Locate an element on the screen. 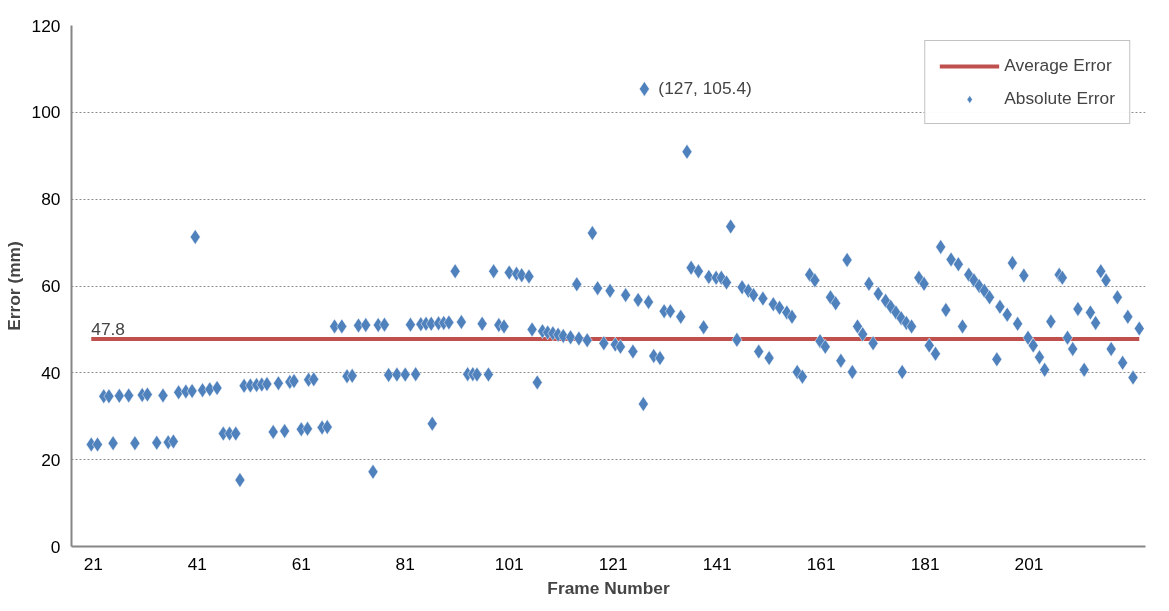 The image size is (1169, 611). legend-label: Average Error is located at coordinates (1058, 65).